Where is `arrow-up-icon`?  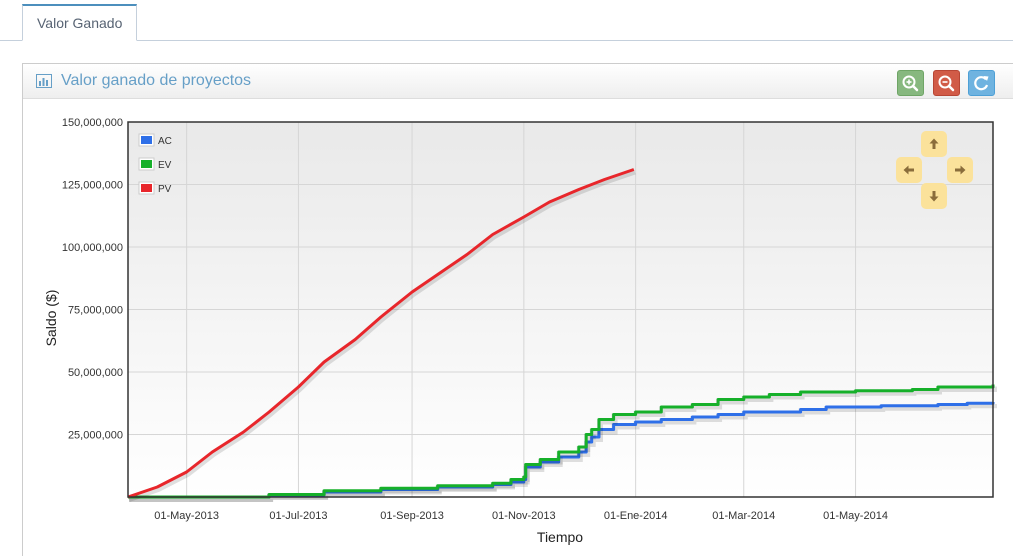 arrow-up-icon is located at coordinates (934, 143).